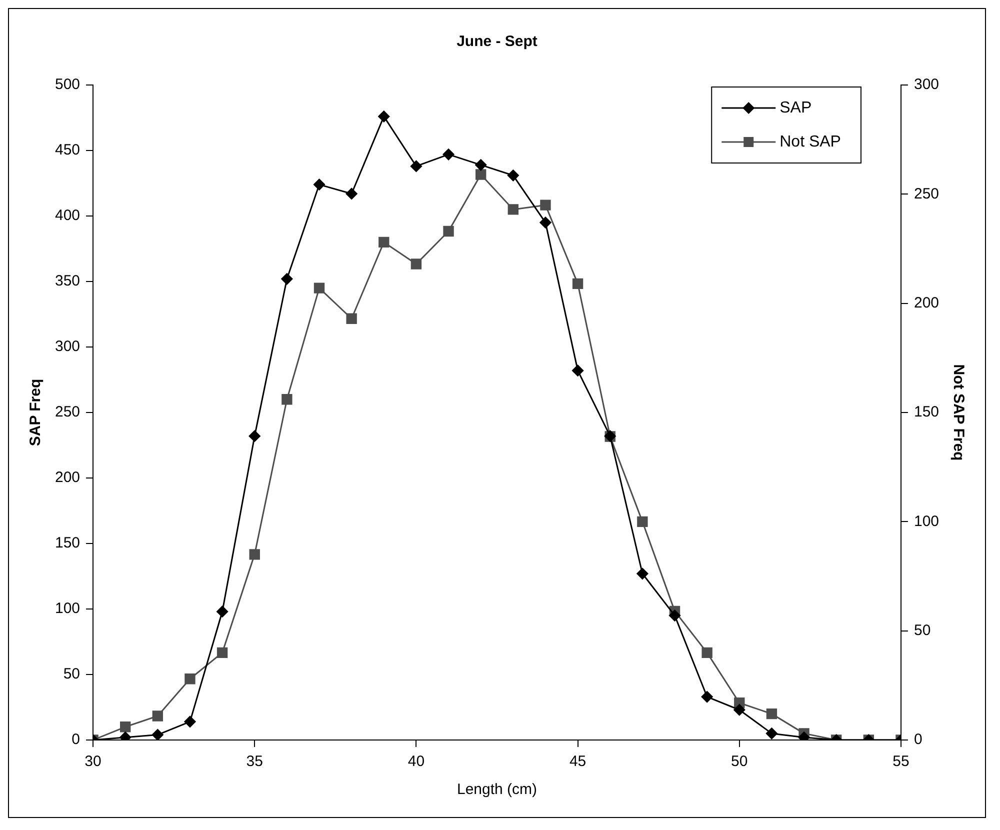 This screenshot has height=830, width=1000. I want to click on x-tick-label: 55, so click(901, 761).